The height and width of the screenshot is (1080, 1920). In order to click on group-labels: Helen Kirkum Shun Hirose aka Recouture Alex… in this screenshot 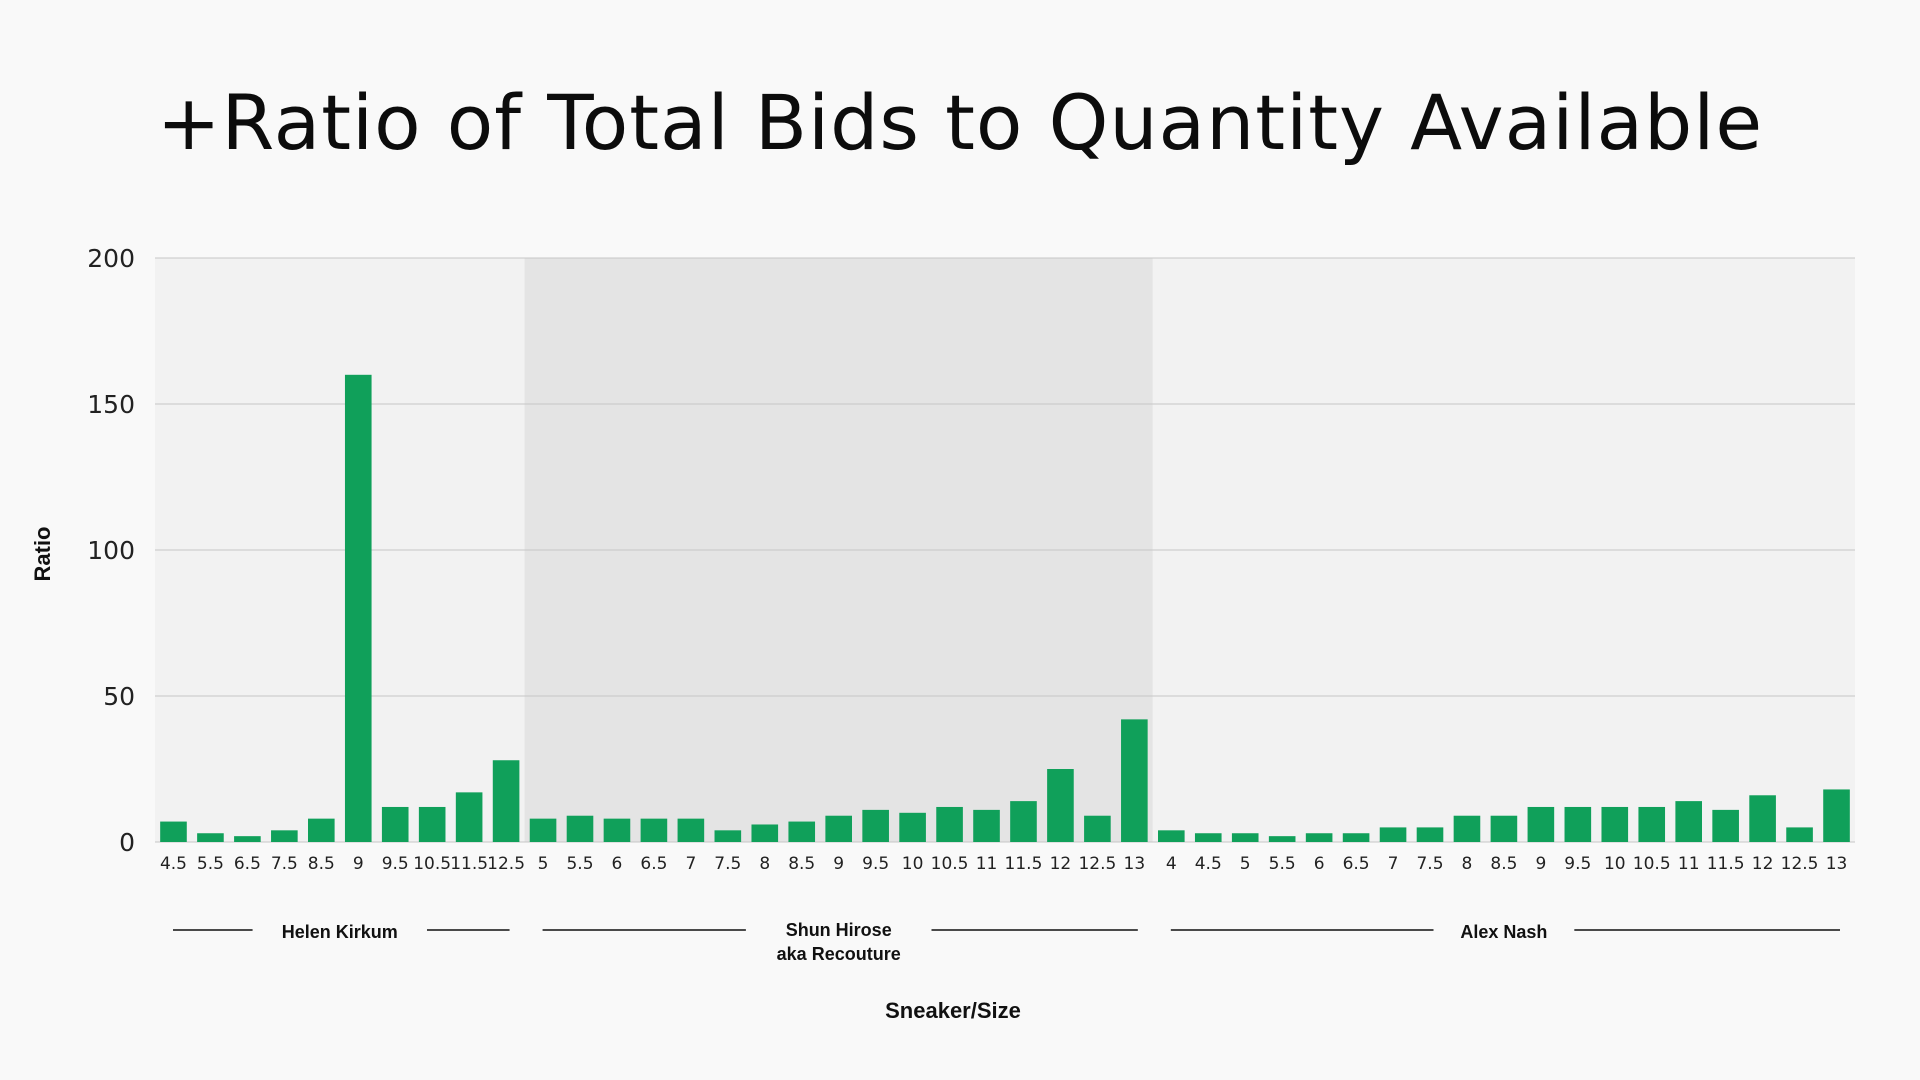, I will do `click(1006, 942)`.